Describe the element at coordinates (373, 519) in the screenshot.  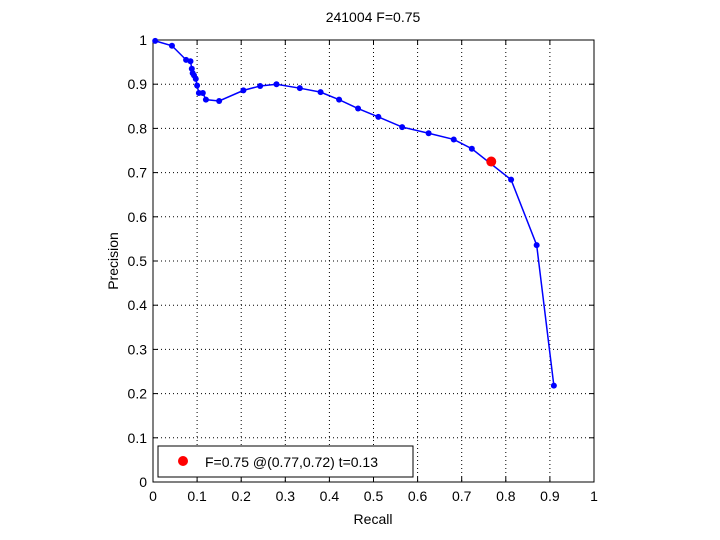
I see `x-axis-label: Recall` at that location.